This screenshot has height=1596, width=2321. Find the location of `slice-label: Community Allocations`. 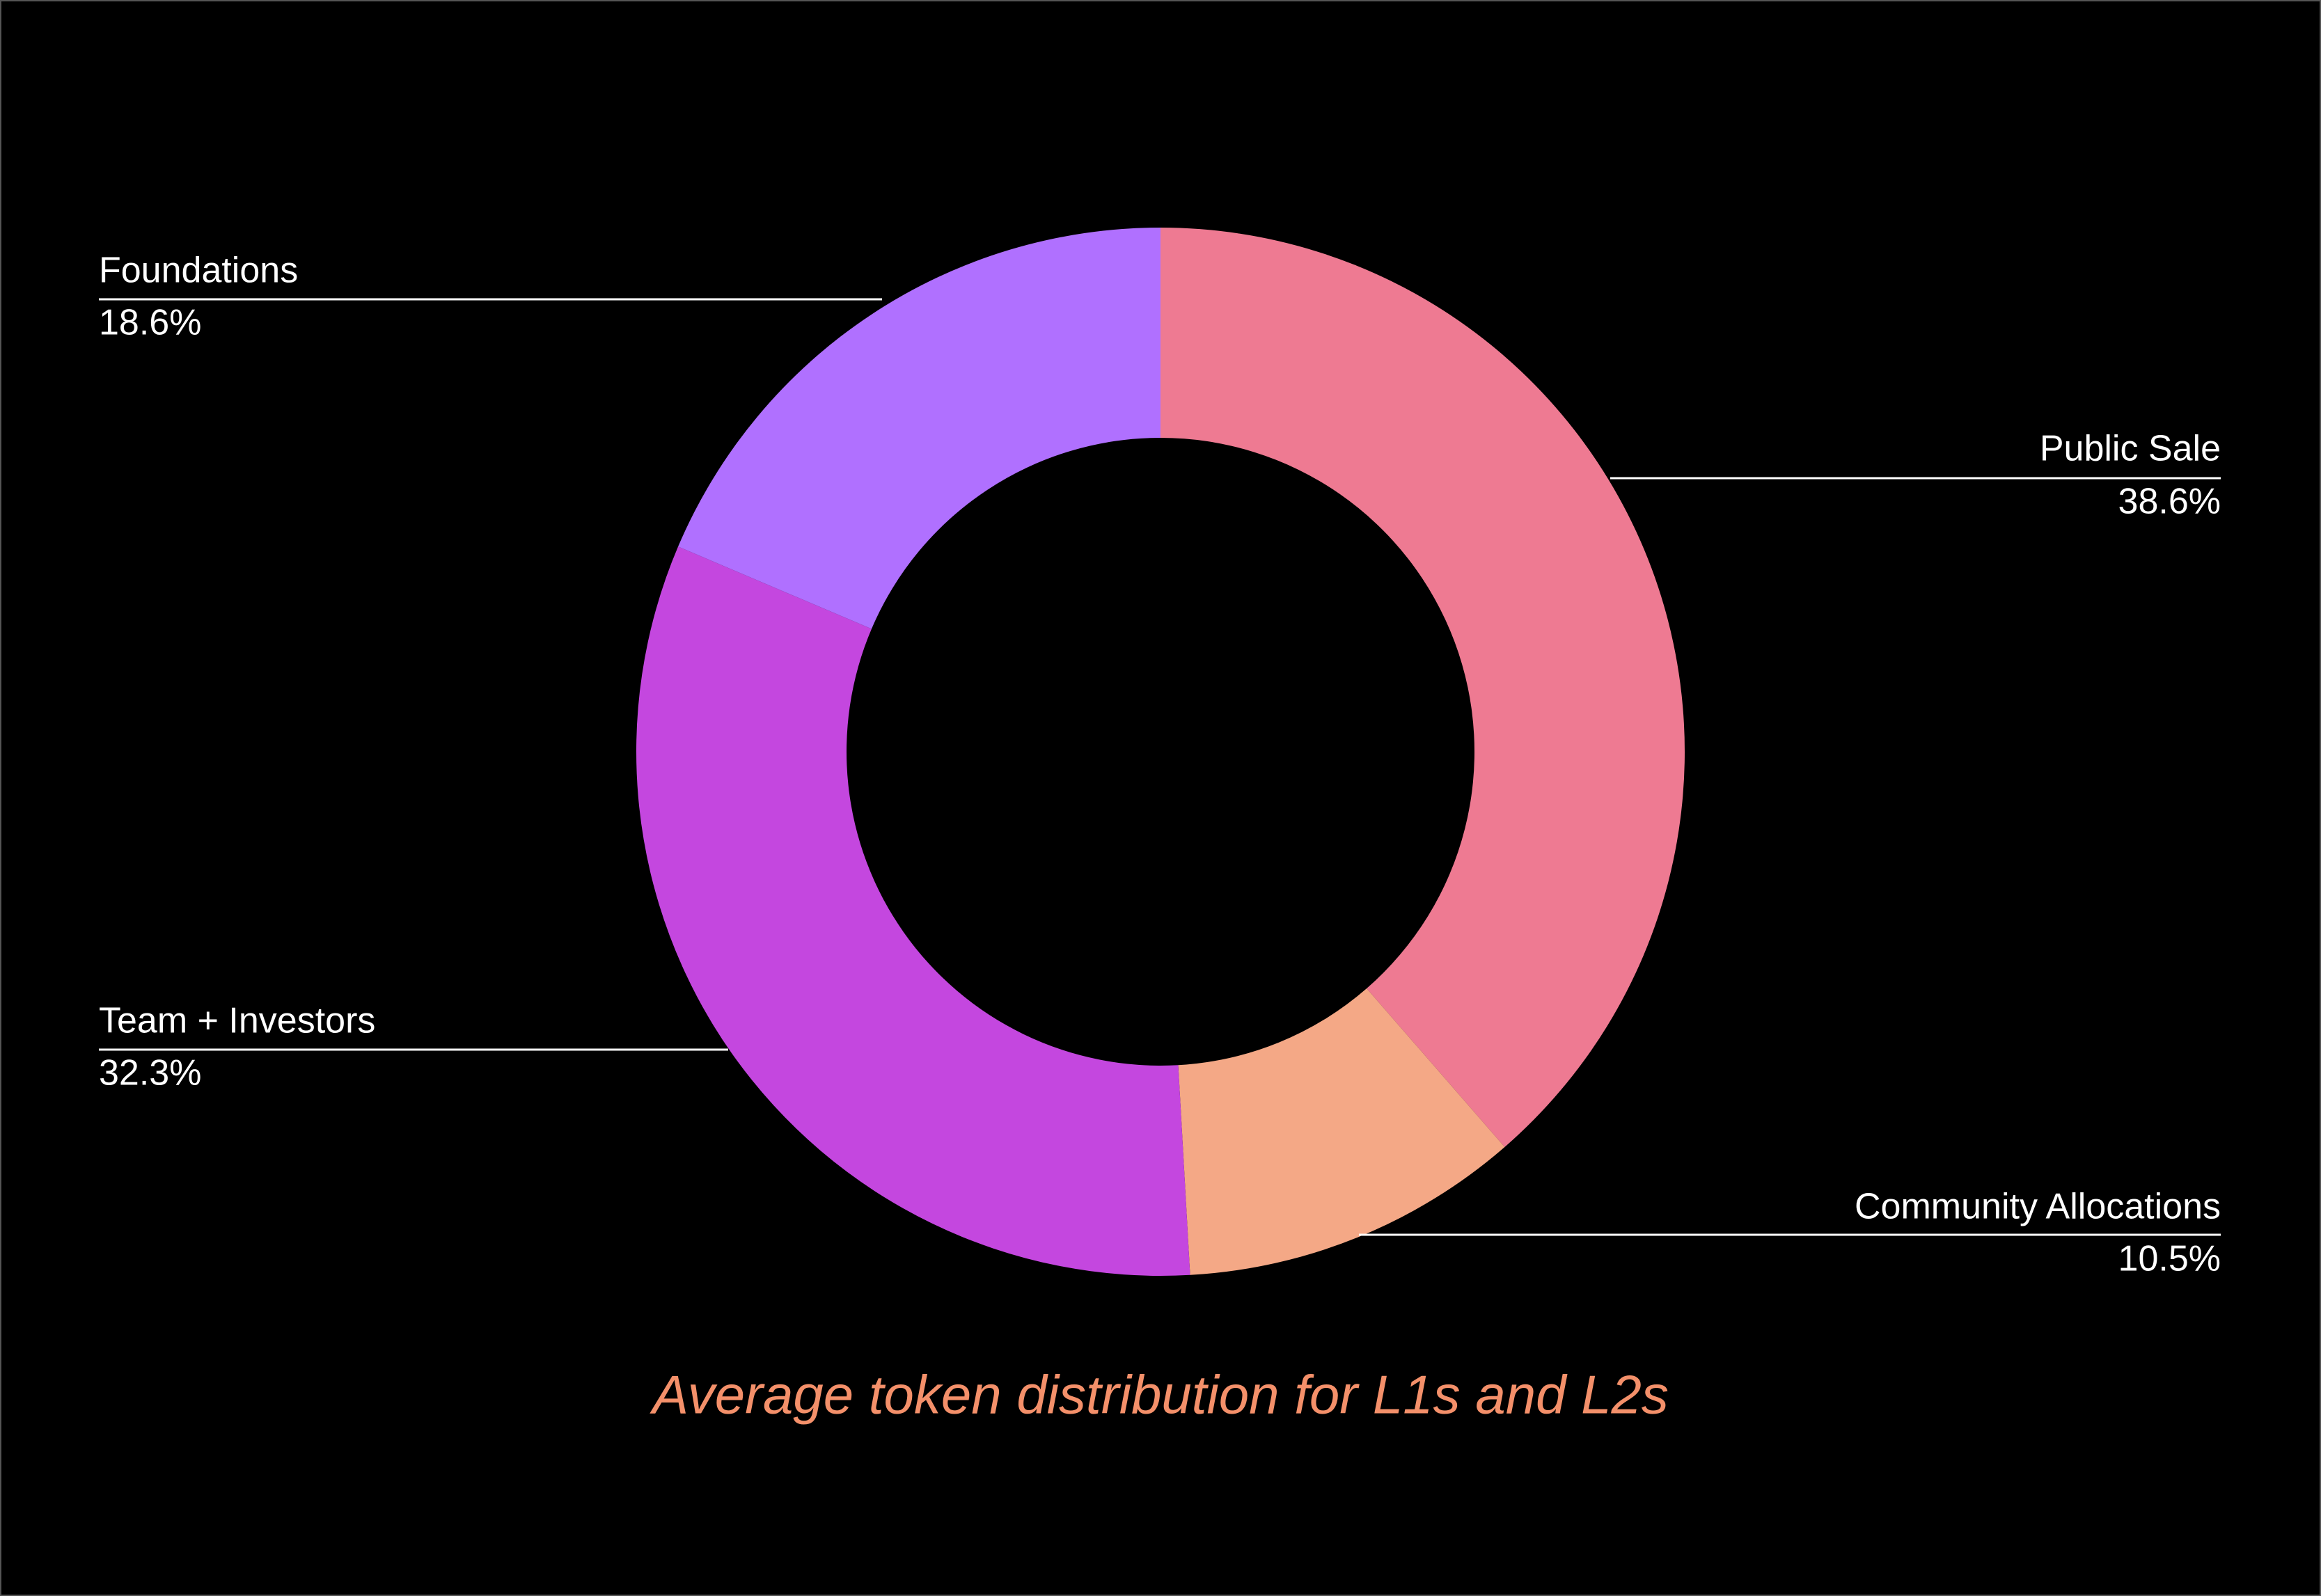

slice-label: Community Allocations is located at coordinates (2038, 1207).